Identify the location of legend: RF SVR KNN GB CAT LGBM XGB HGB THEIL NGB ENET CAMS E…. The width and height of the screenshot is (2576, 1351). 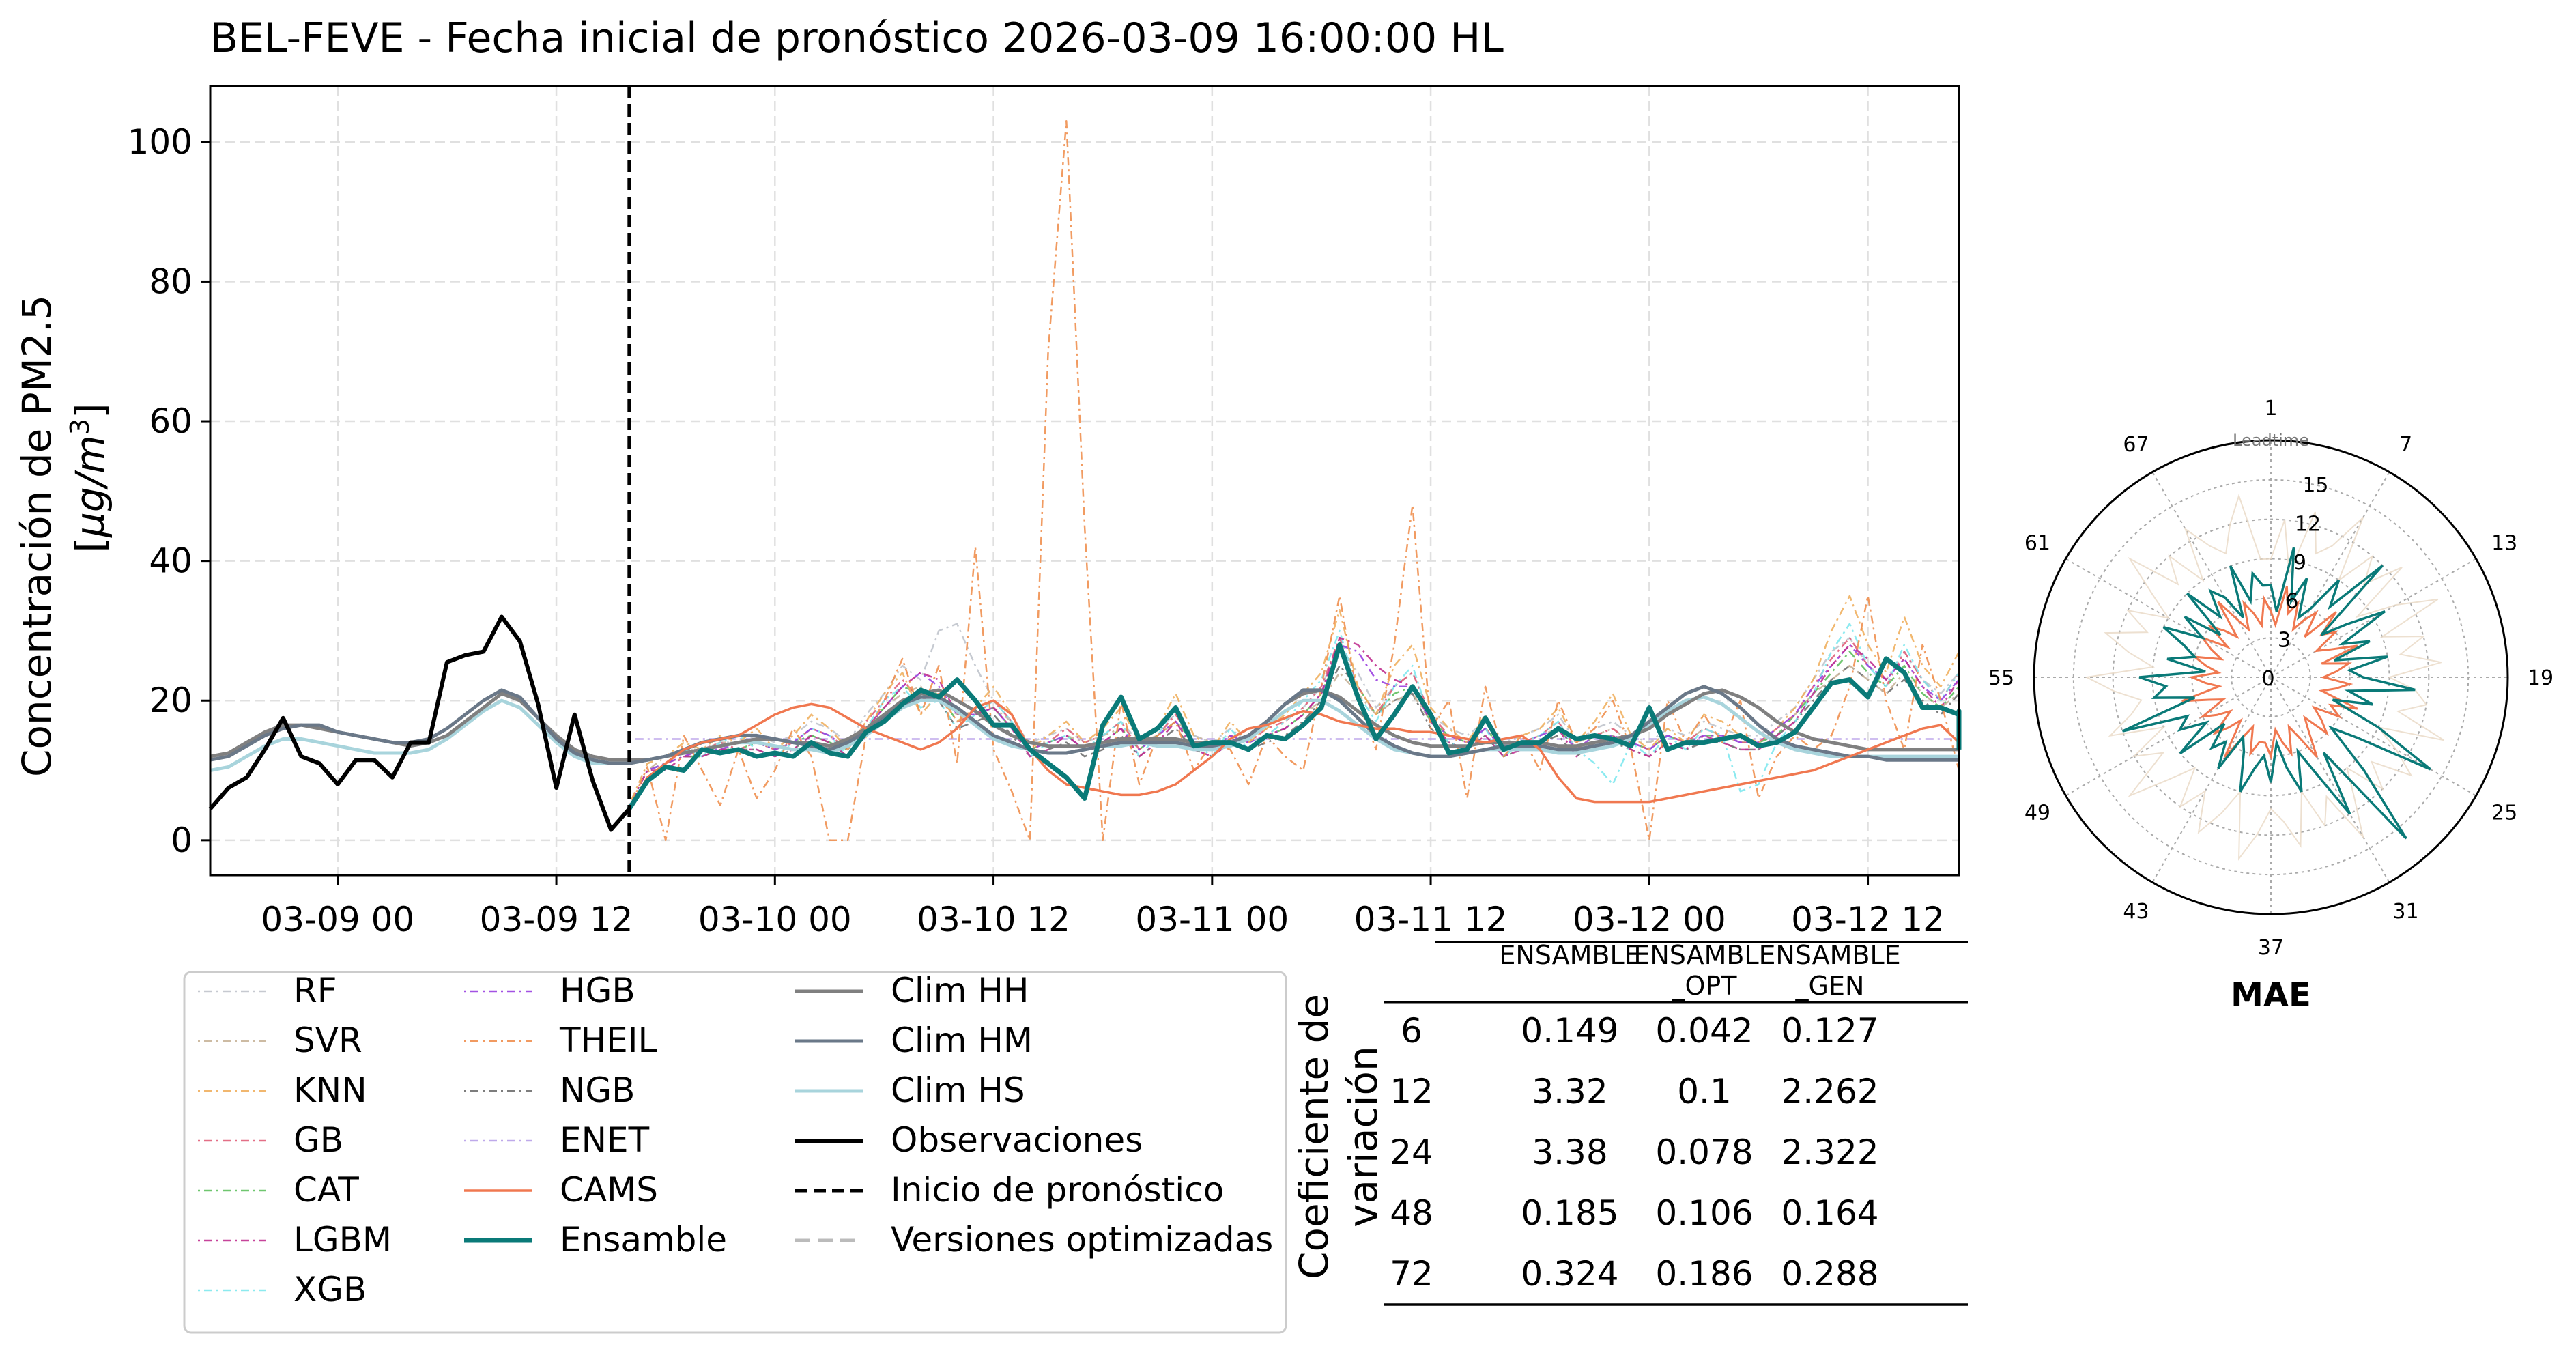
(735, 1152).